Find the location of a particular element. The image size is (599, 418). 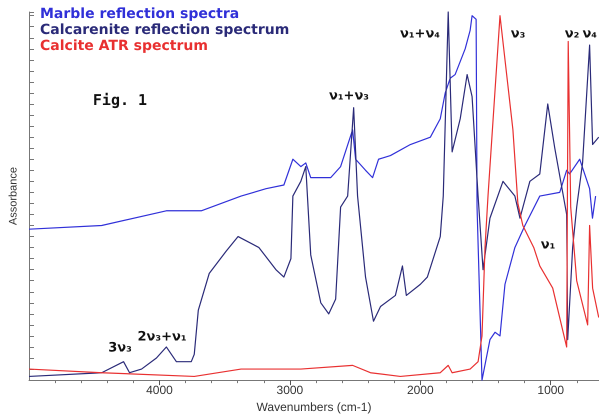

x-tick-label: 1000 is located at coordinates (550, 390).